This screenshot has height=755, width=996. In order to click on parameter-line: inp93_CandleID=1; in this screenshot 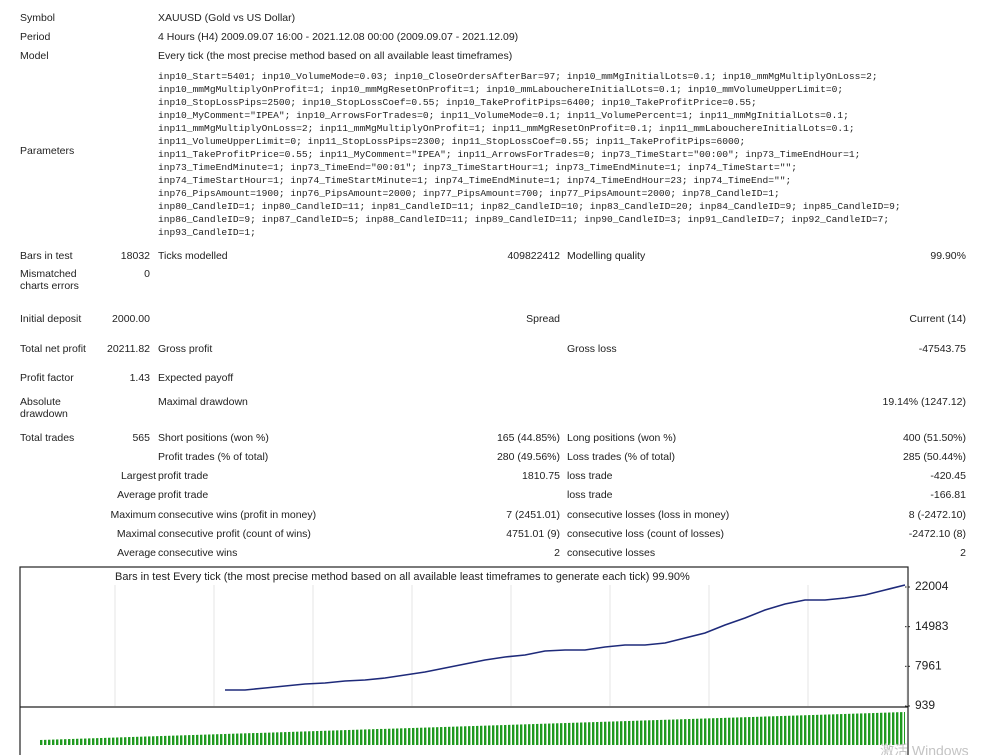, I will do `click(207, 232)`.